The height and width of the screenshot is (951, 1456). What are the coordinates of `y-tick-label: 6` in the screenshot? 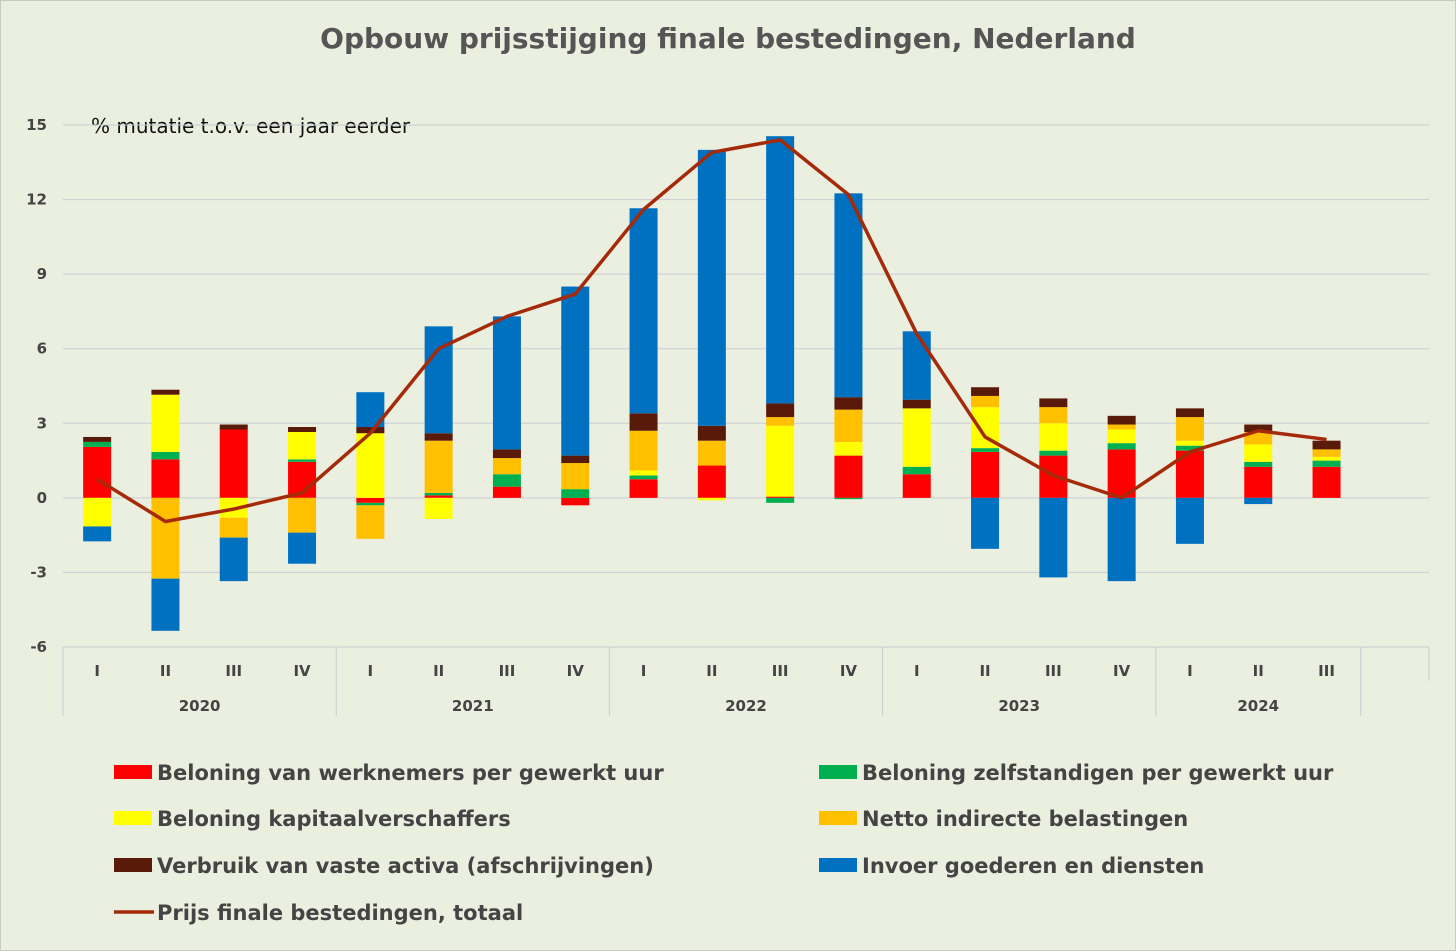 It's located at (42, 349).